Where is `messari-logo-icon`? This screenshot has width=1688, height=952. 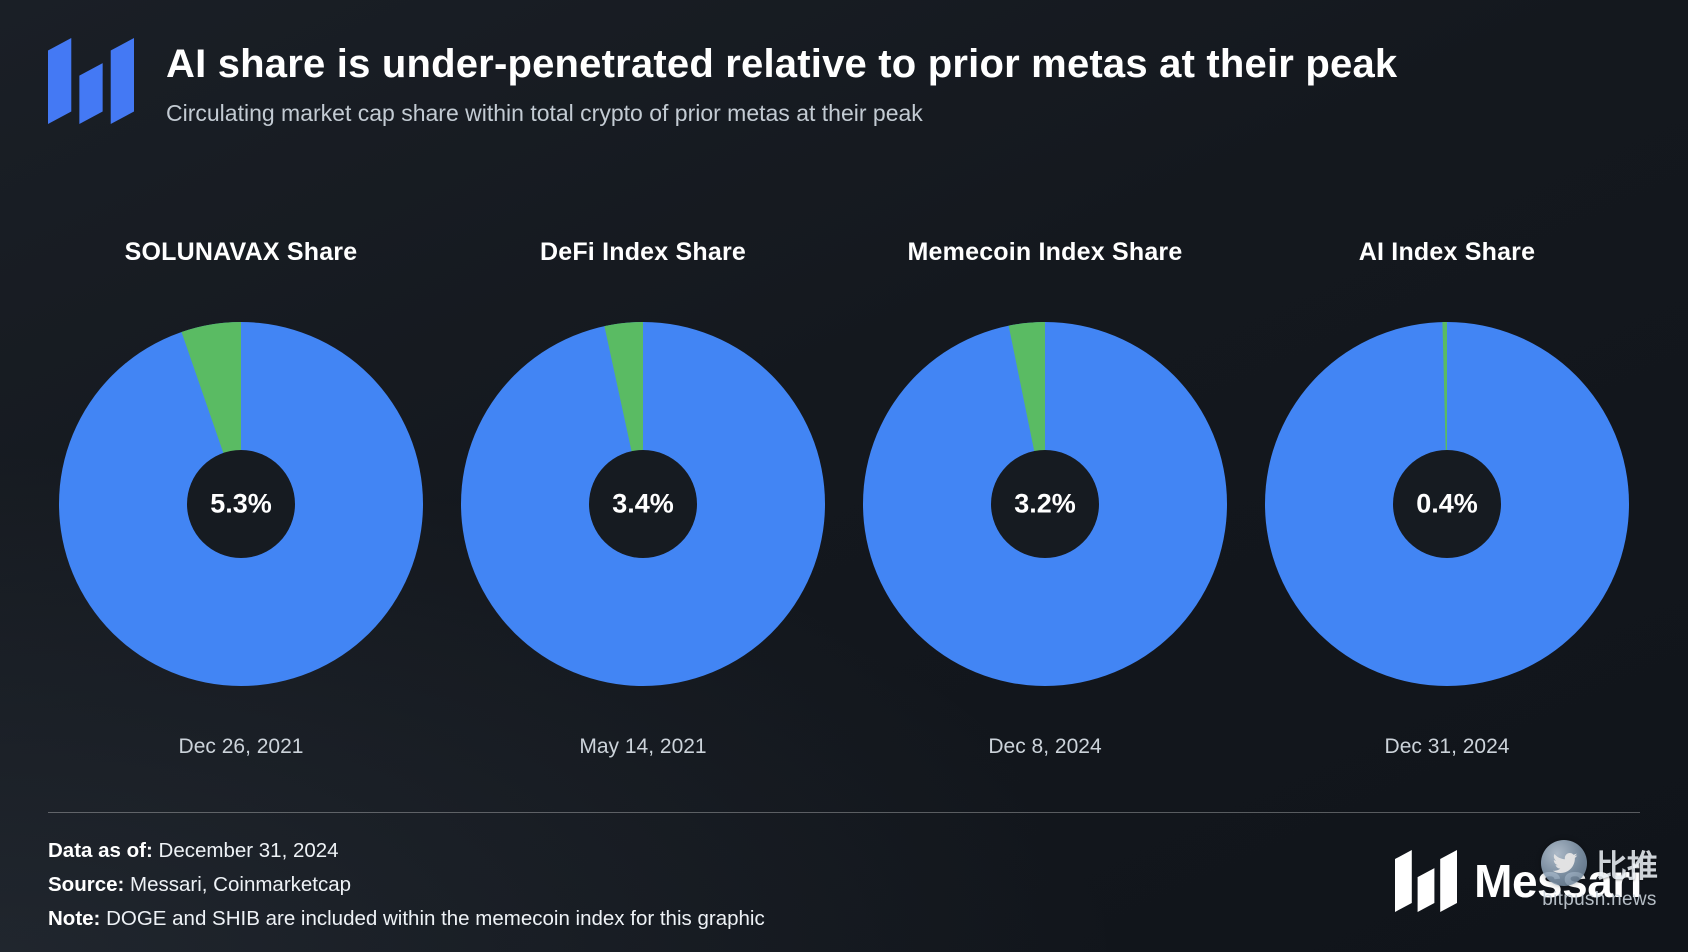
messari-logo-icon is located at coordinates (91, 81).